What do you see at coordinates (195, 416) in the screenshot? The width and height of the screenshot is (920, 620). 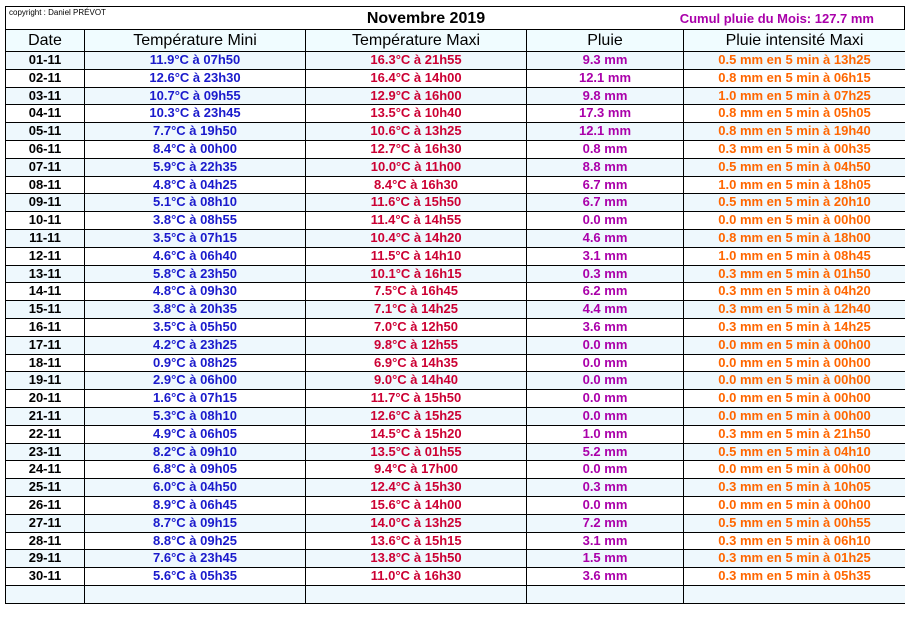 I see `temp-min: 5.3°C à 08h10` at bounding box center [195, 416].